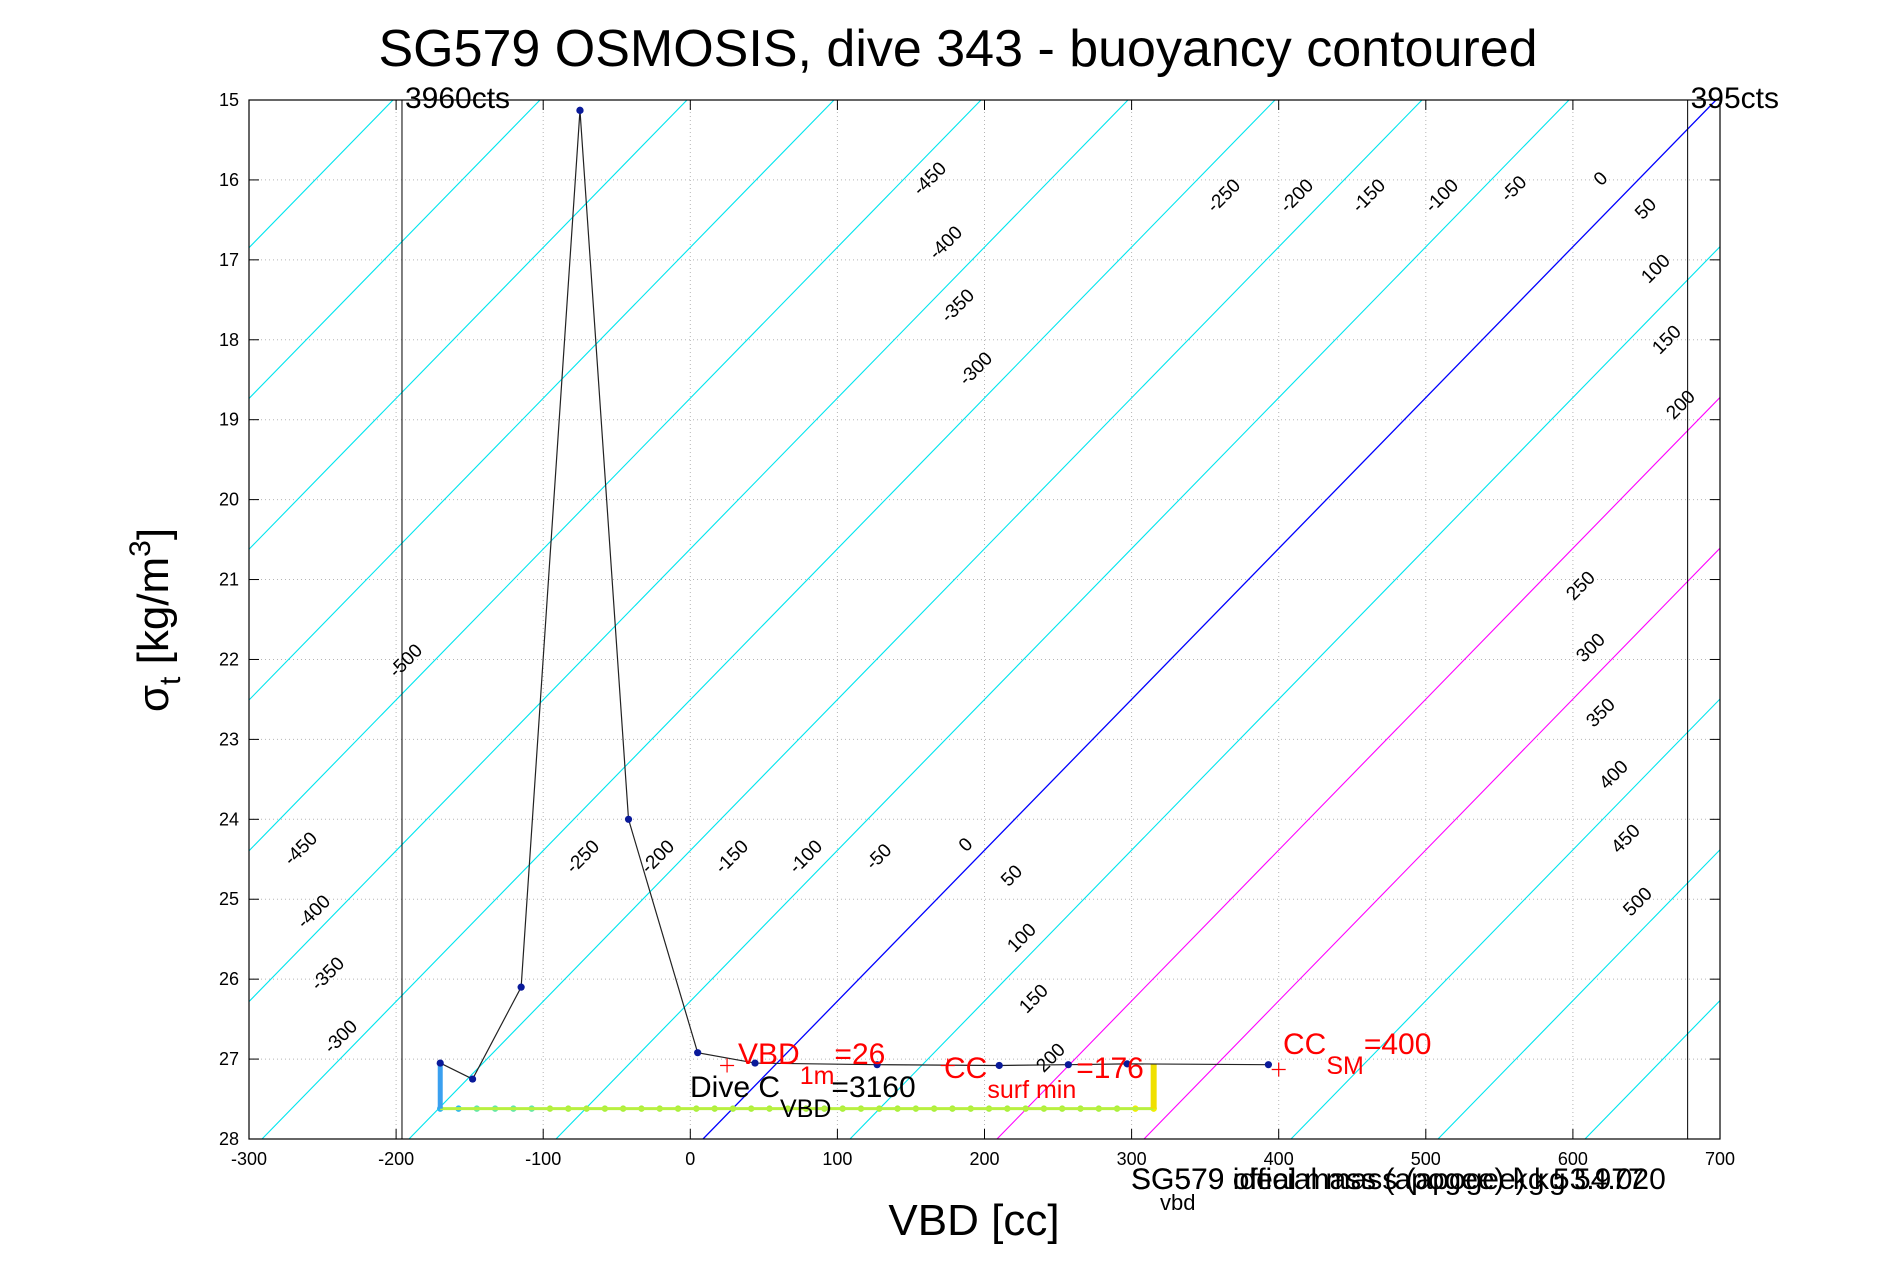 This screenshot has height=1262, width=1891. Describe the element at coordinates (690, 1159) in the screenshot. I see `x-tick-label: 0` at that location.